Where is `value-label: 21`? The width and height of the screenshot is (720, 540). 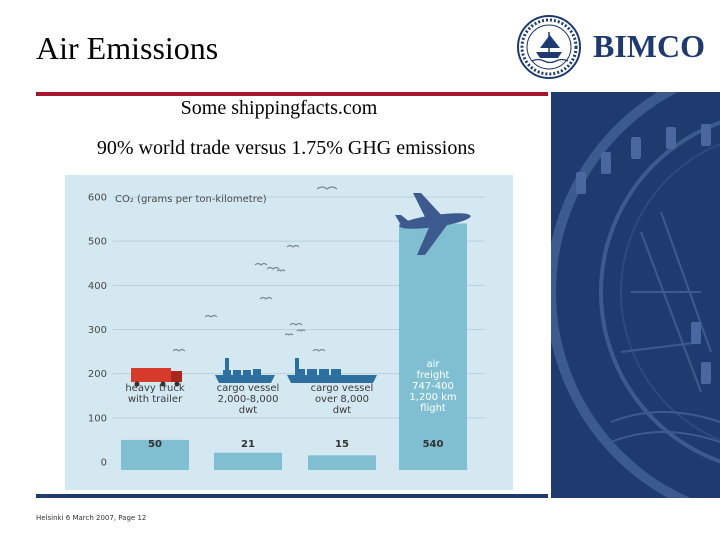 value-label: 21 is located at coordinates (248, 444).